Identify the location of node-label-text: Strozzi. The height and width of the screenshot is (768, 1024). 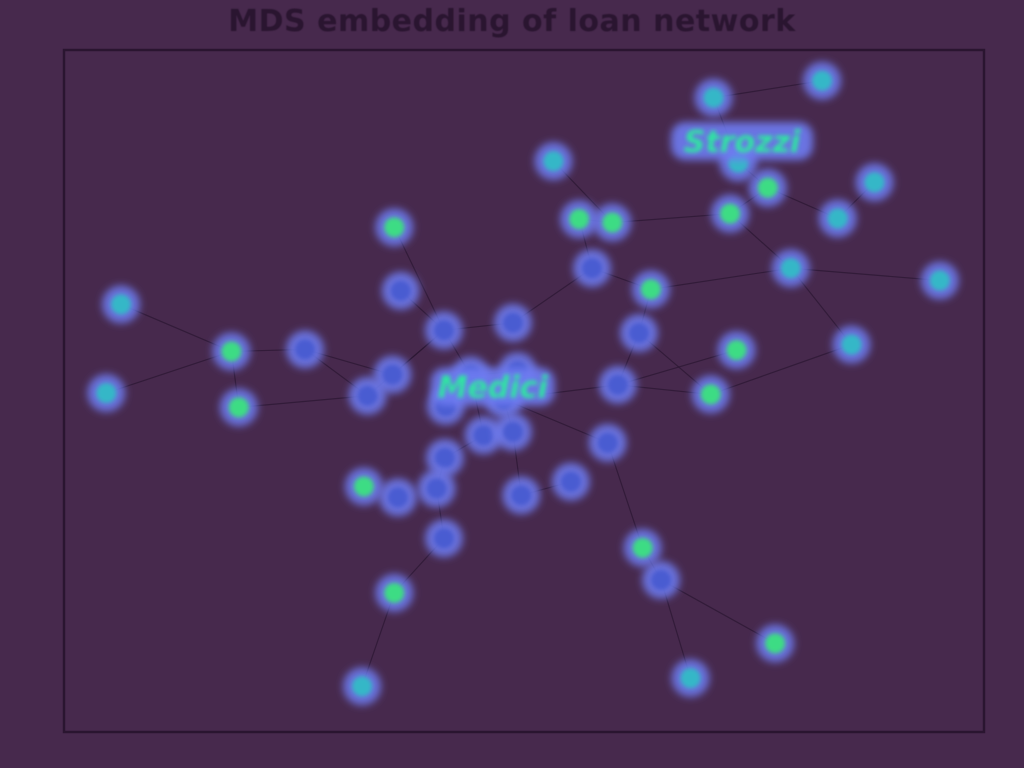
(742, 142).